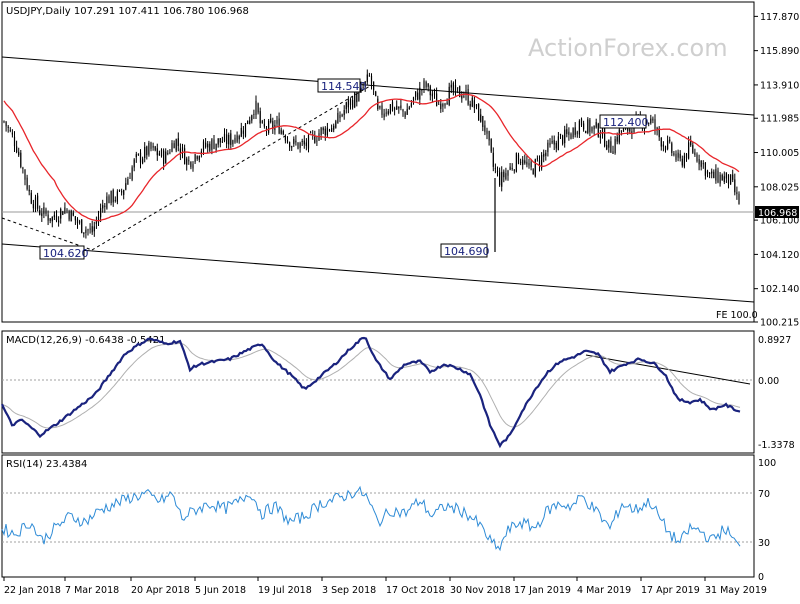 The height and width of the screenshot is (604, 800). Describe the element at coordinates (628, 48) in the screenshot. I see `watermark: ActionForex.com` at that location.